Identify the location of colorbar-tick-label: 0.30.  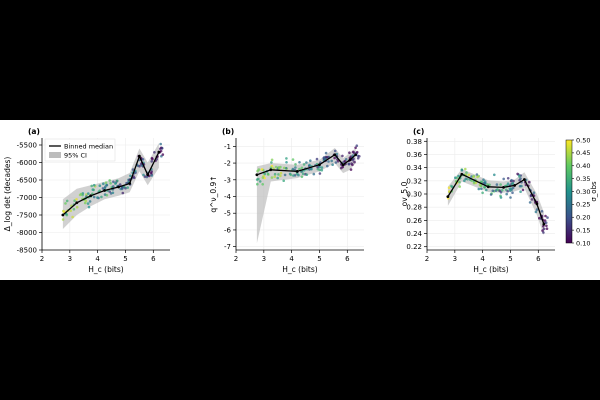
(583, 192).